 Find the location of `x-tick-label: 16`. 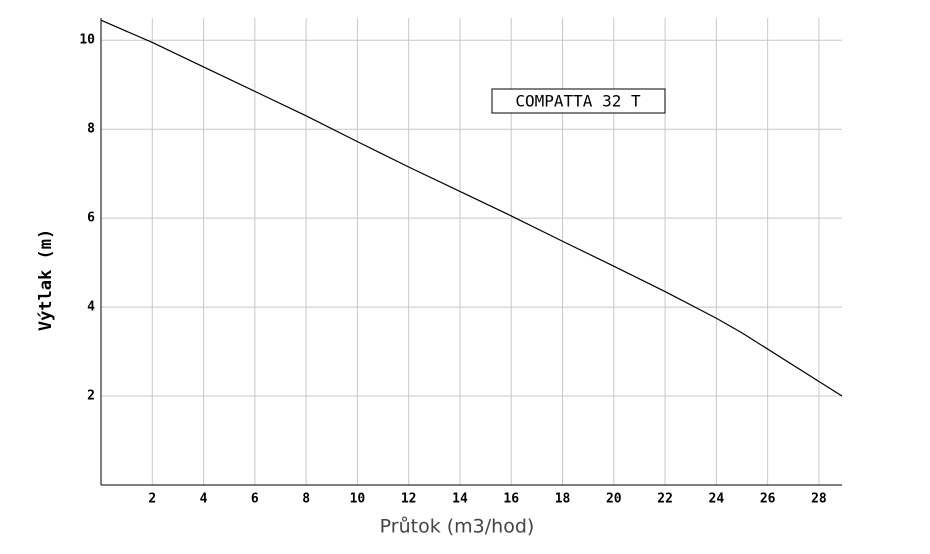

x-tick-label: 16 is located at coordinates (511, 499).